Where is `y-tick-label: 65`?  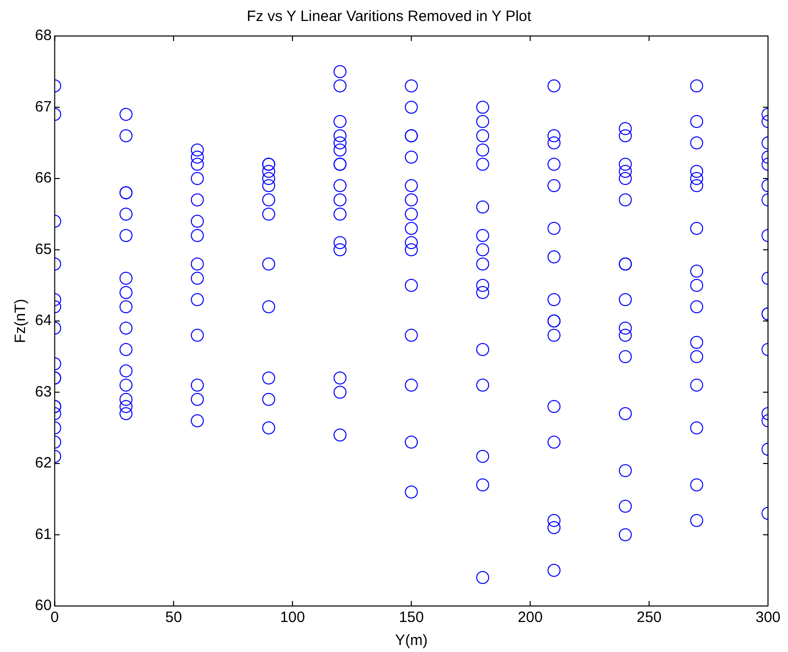
y-tick-label: 65 is located at coordinates (43, 249).